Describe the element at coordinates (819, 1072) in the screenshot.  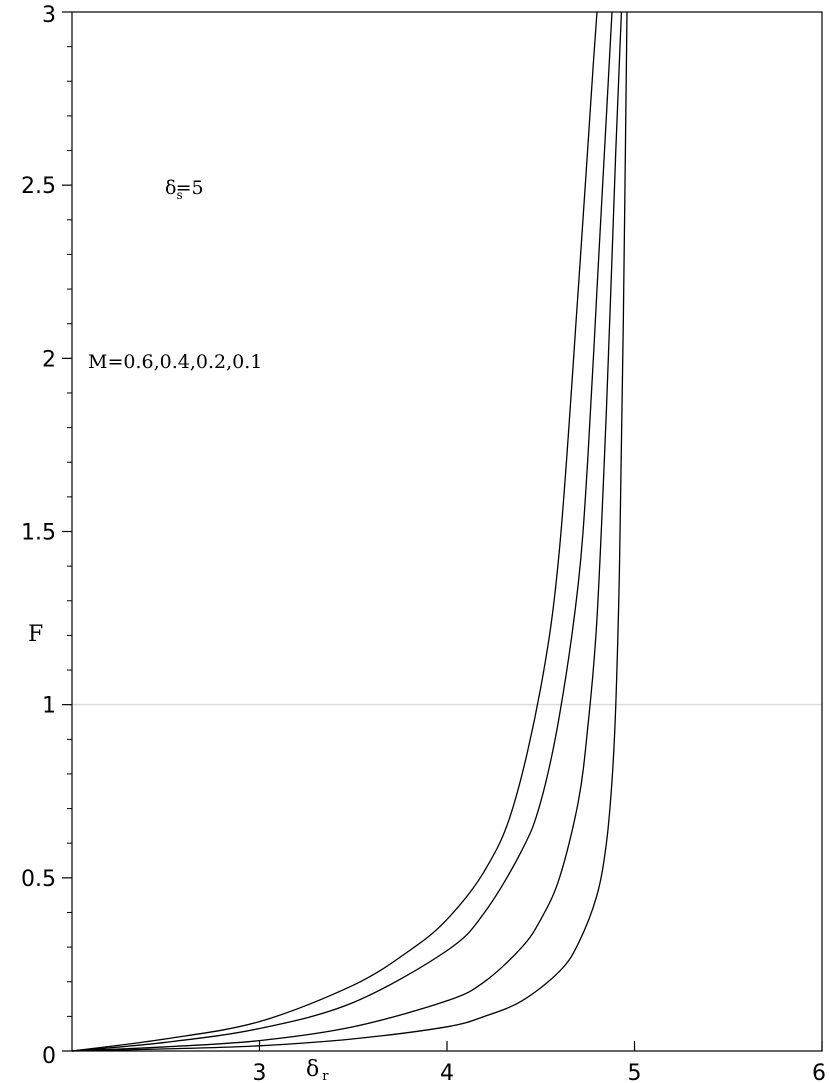
I see `x-tick-label: 6` at that location.